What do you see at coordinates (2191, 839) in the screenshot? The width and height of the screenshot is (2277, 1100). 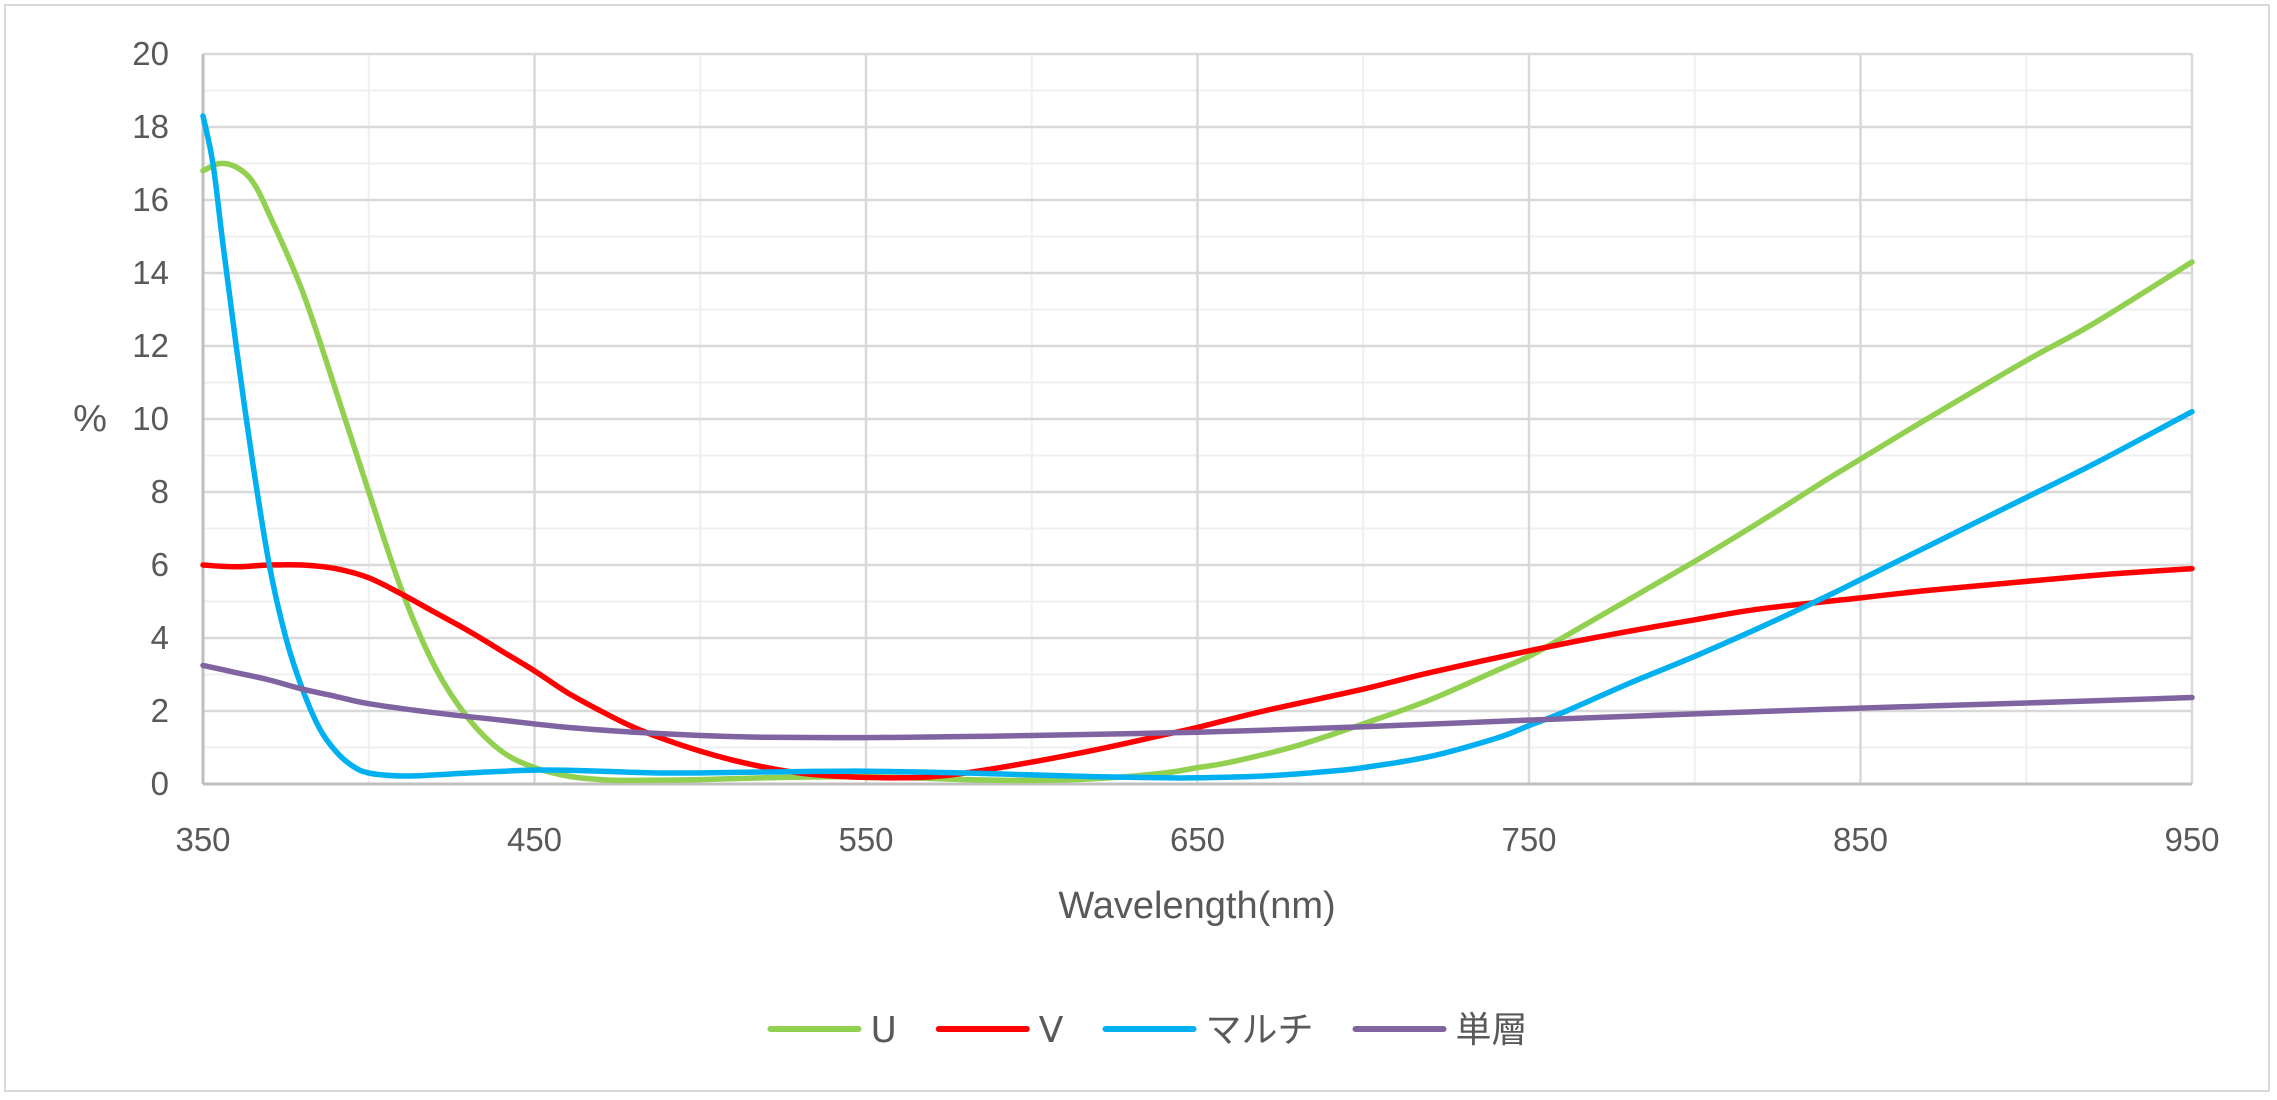 I see `x-tick-label: 950` at bounding box center [2191, 839].